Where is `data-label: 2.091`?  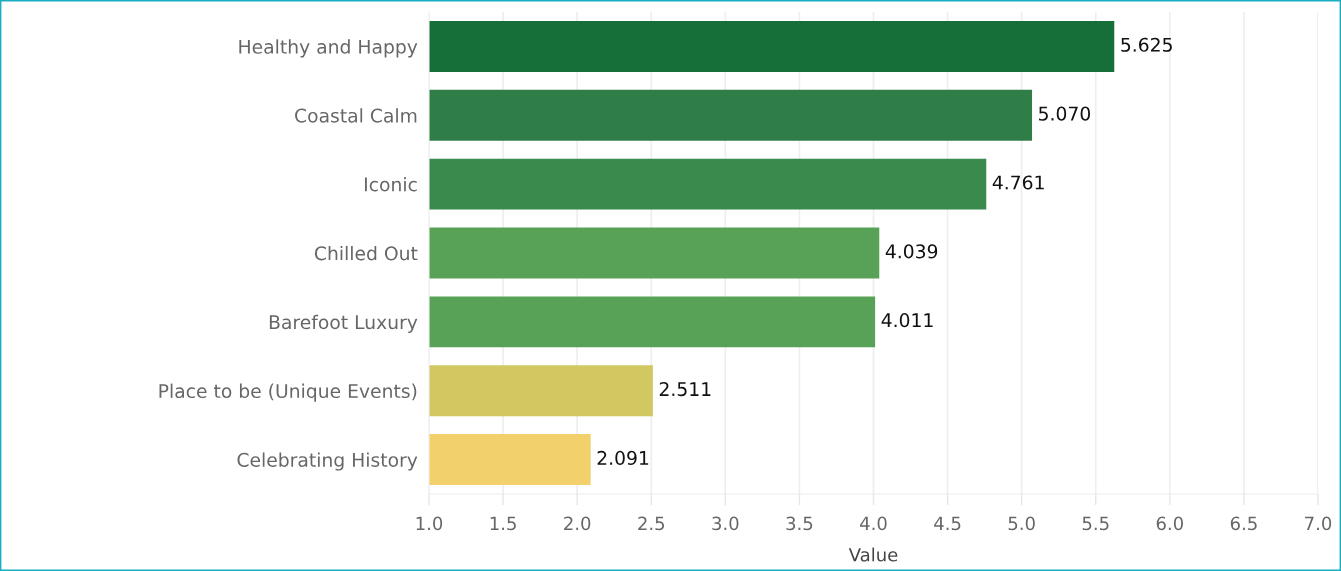
data-label: 2.091 is located at coordinates (623, 458).